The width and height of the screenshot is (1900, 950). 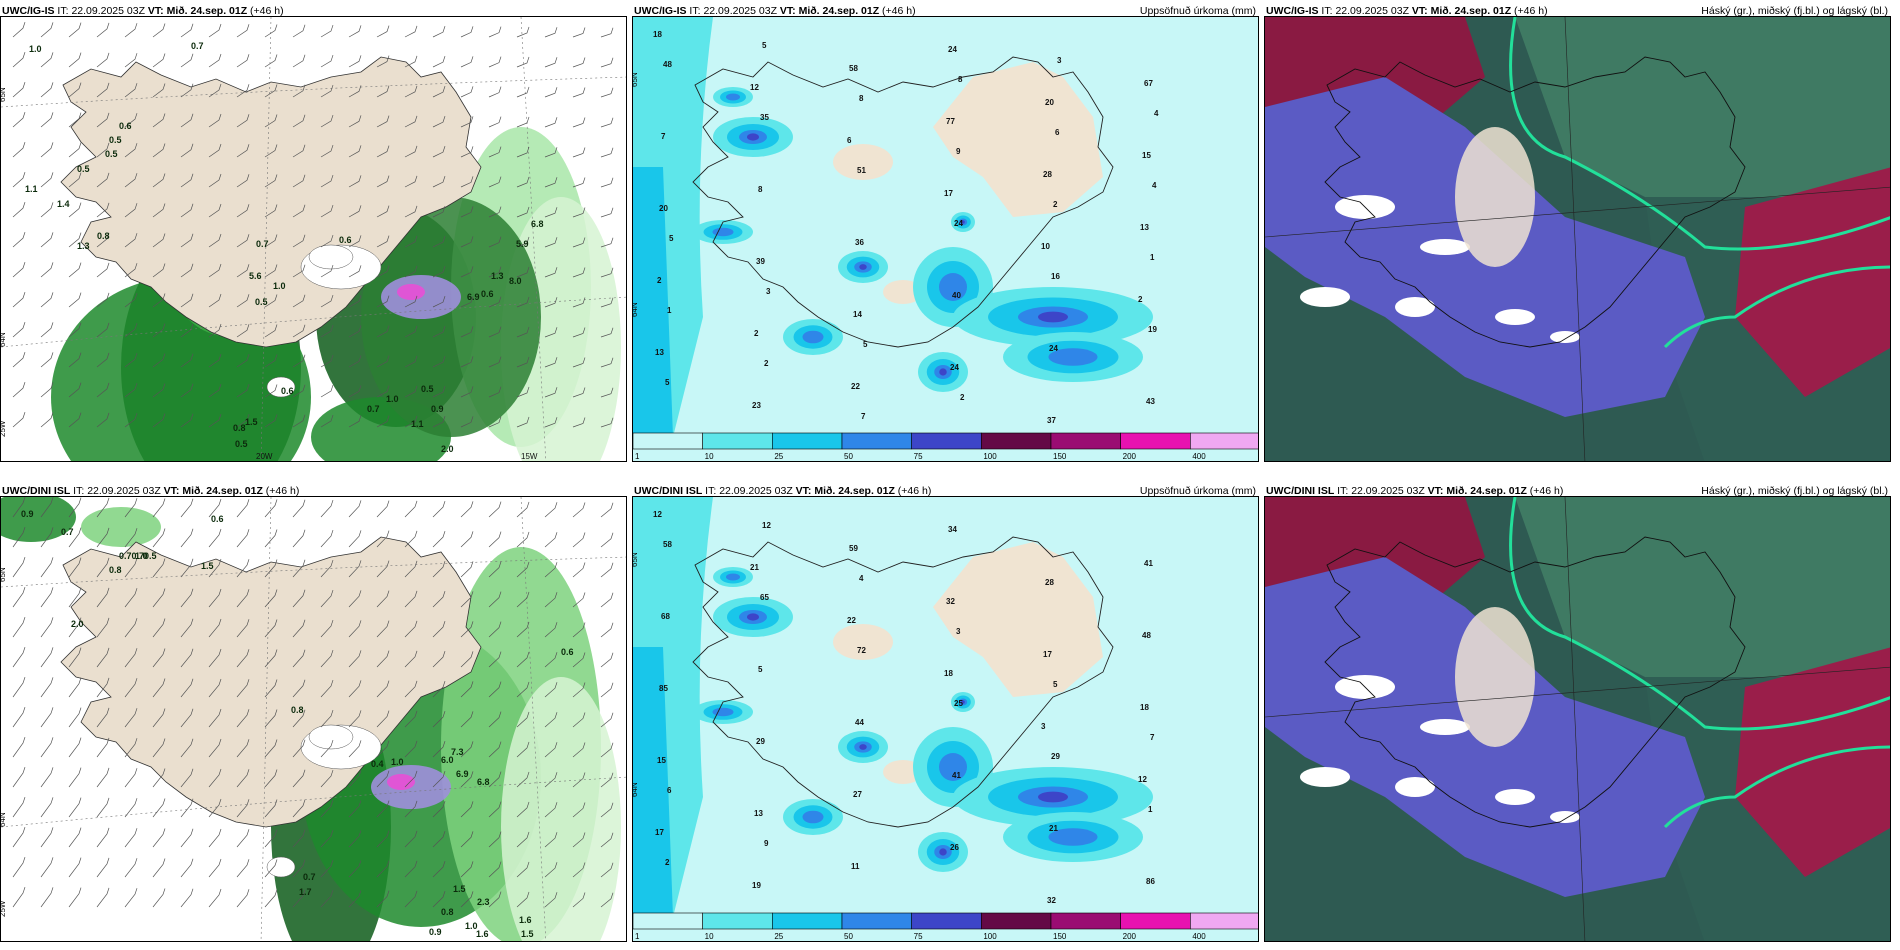 What do you see at coordinates (1055, 756) in the screenshot?
I see `precip-value: 29` at bounding box center [1055, 756].